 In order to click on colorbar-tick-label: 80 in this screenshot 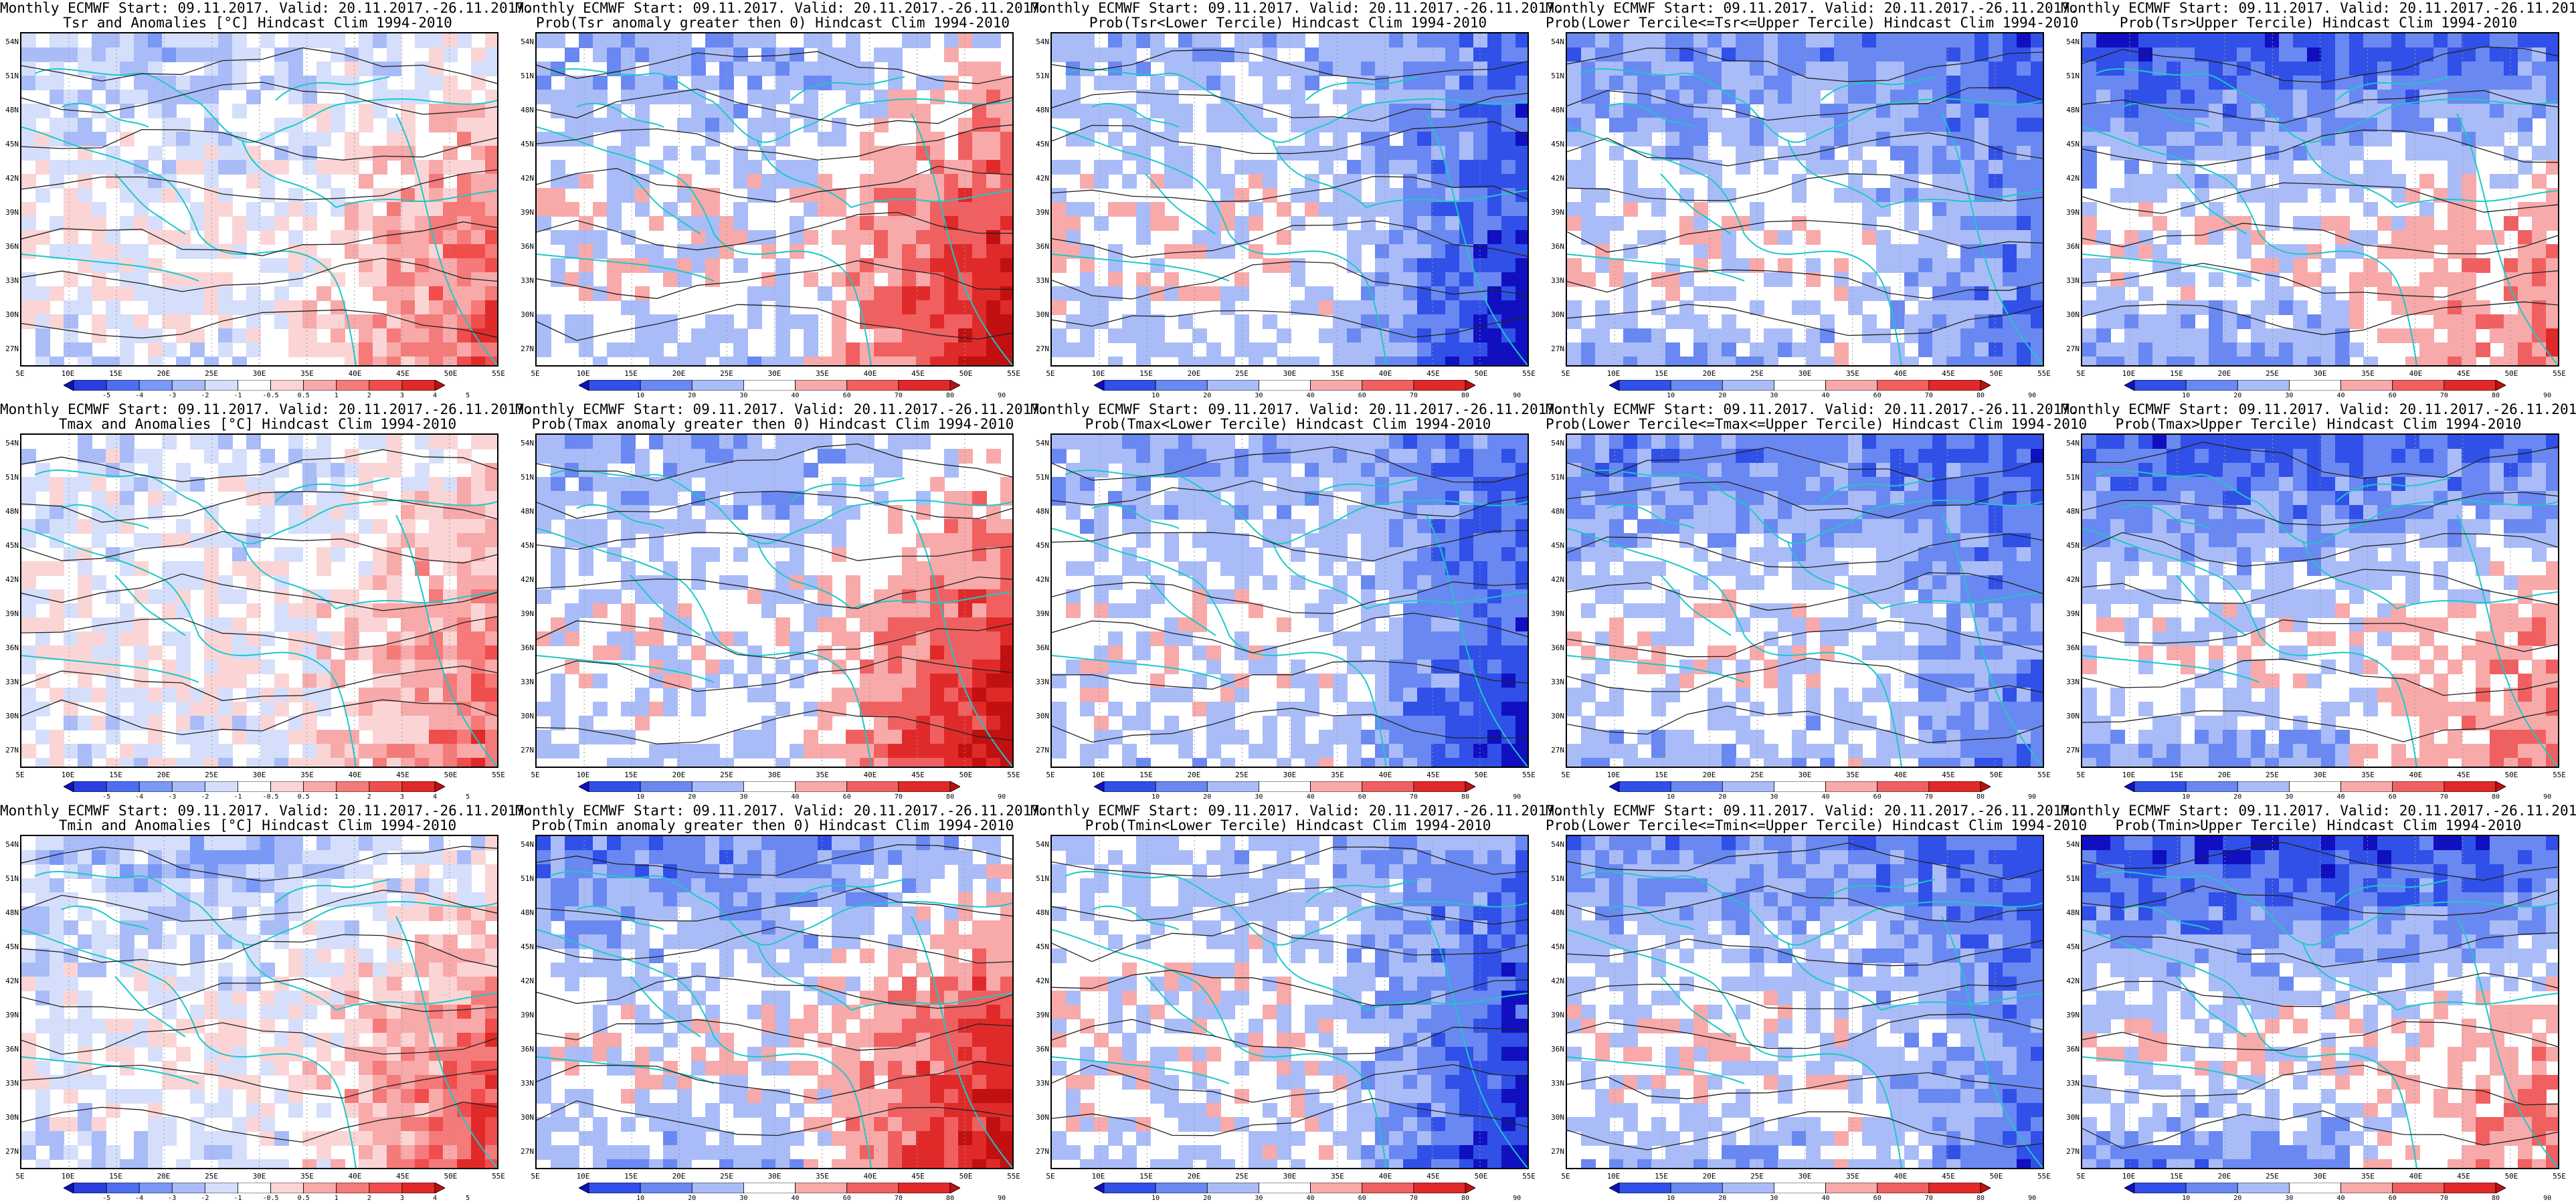, I will do `click(950, 395)`.